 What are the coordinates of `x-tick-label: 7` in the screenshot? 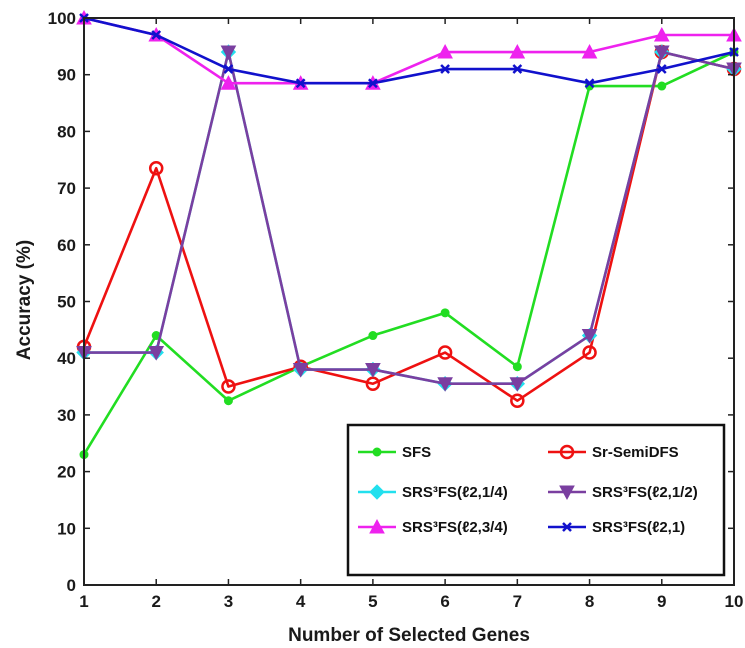 It's located at (517, 601).